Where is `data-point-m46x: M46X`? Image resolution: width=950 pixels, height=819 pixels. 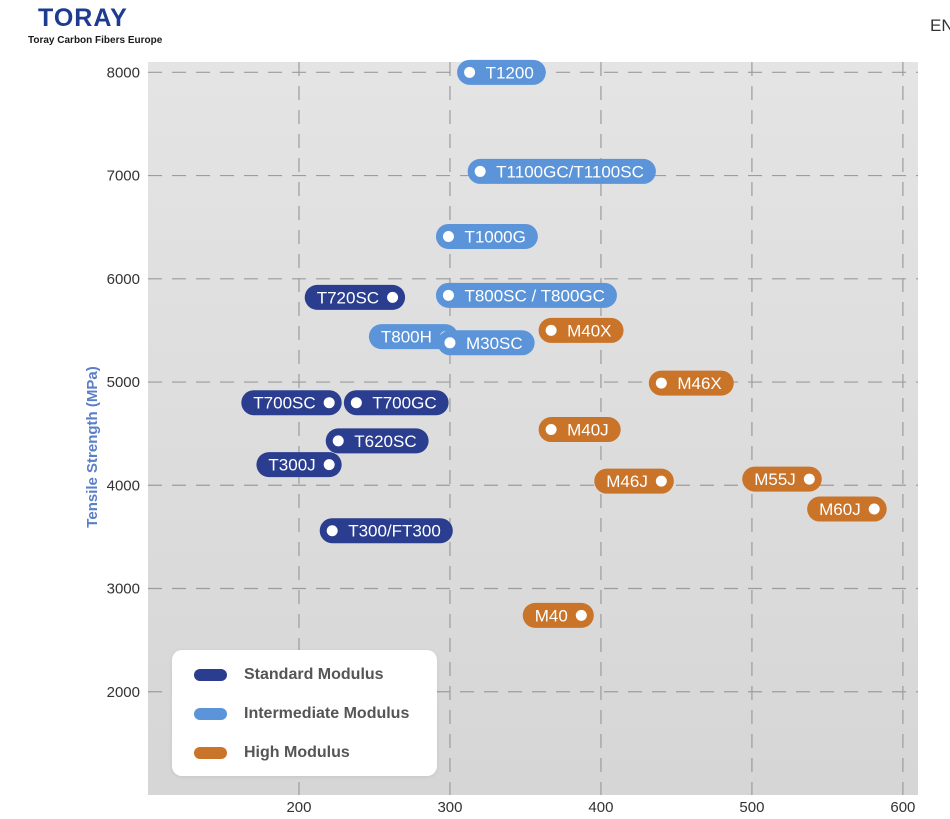
data-point-m46x: M46X is located at coordinates (691, 383).